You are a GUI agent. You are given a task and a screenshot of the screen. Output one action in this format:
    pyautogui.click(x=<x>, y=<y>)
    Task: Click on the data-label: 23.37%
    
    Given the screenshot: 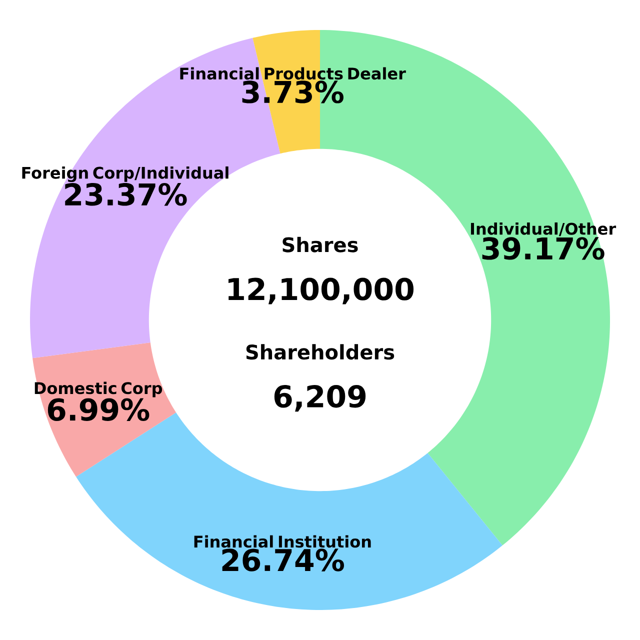 What is the action you would take?
    pyautogui.click(x=126, y=194)
    